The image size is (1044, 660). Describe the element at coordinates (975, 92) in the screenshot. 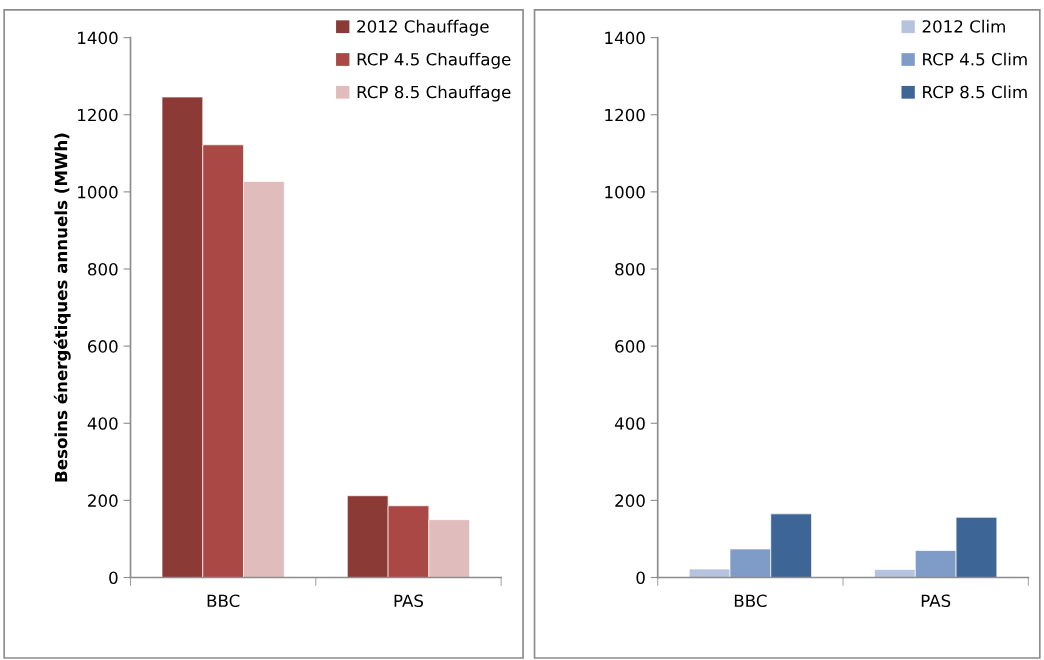

I see `legend-label: RCP 8.5 Clim` at that location.